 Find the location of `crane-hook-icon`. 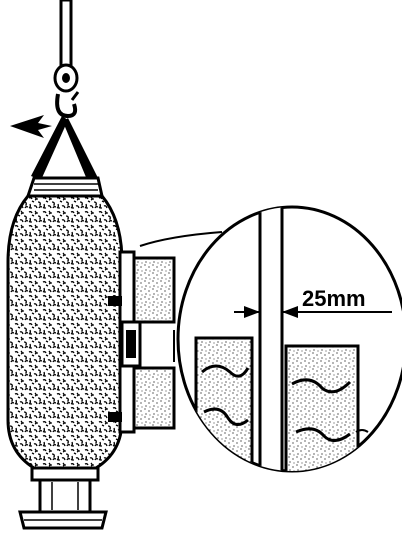

crane-hook-icon is located at coordinates (66, 59).